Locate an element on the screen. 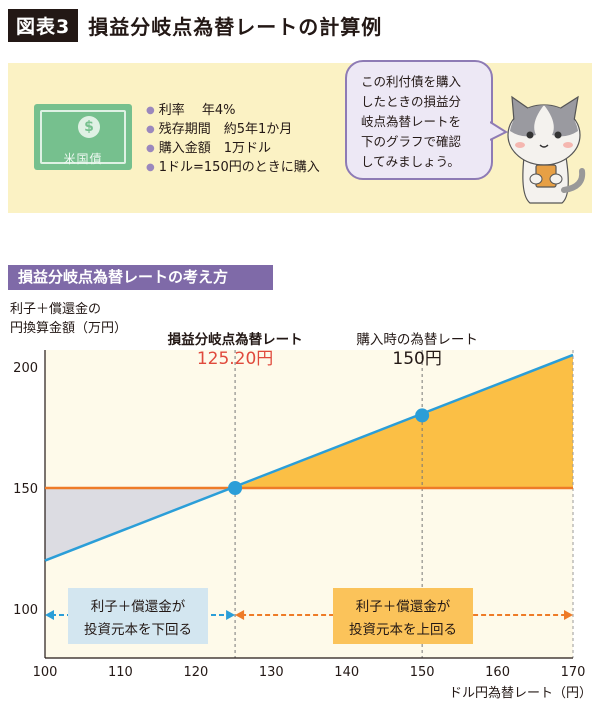 The width and height of the screenshot is (600, 710). x-tick-label: 110 is located at coordinates (120, 672).